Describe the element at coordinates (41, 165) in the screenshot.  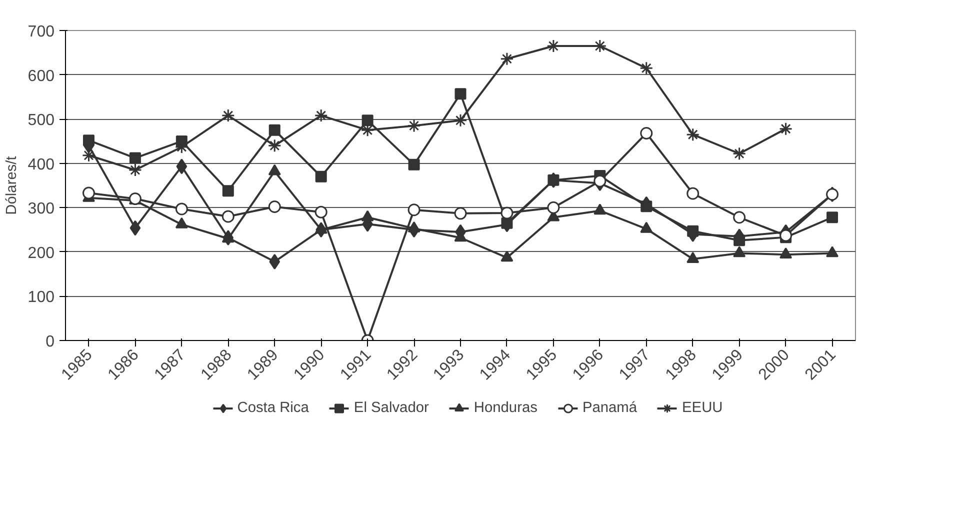
I see `y-tick-label: 400` at that location.